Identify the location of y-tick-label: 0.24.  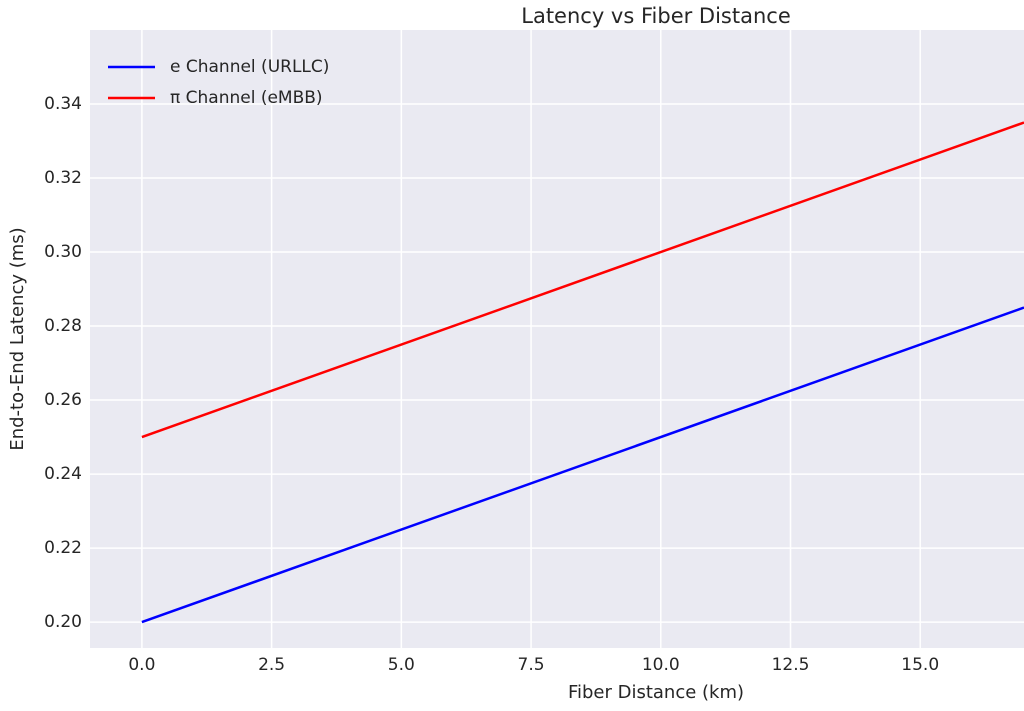
(63, 474).